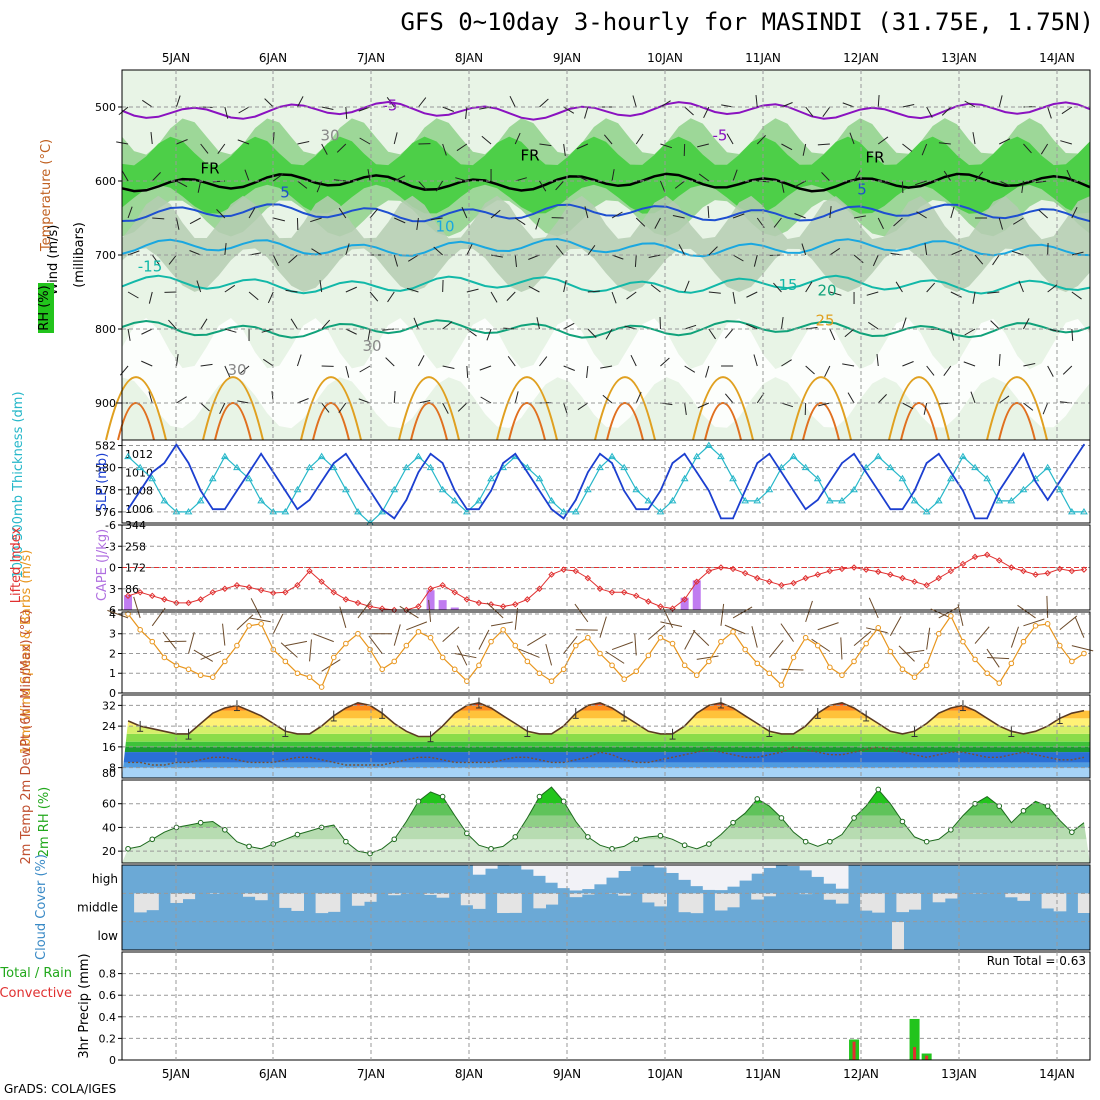 The width and height of the screenshot is (1100, 1100). Describe the element at coordinates (105, 490) in the screenshot. I see `thick-ytick-1-label: 578` at that location.